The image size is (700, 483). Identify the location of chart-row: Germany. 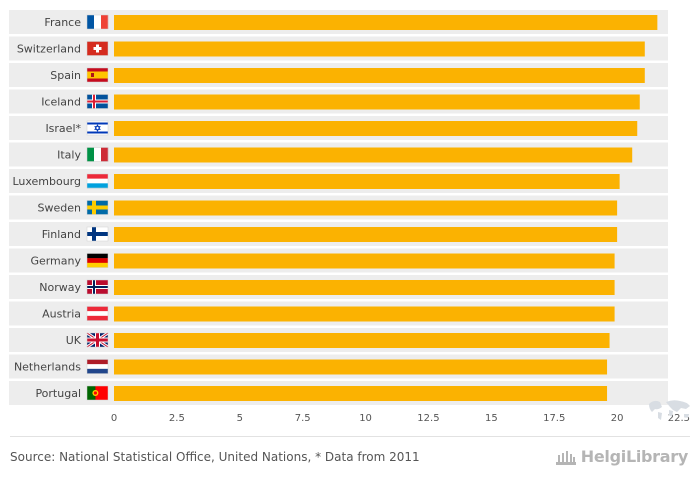
(338, 260).